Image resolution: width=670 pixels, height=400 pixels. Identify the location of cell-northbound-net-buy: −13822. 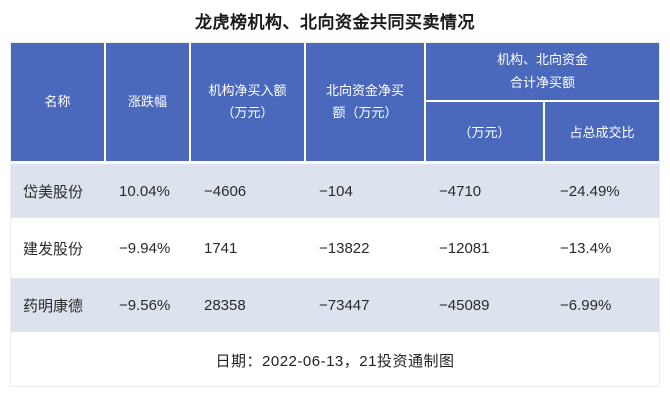
(344, 248).